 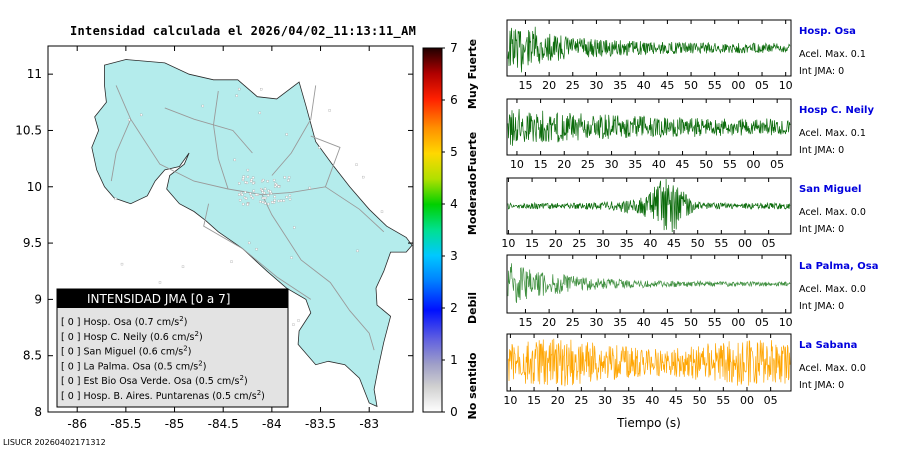 I want to click on map-x-tick-label: -84.5, so click(x=223, y=424).